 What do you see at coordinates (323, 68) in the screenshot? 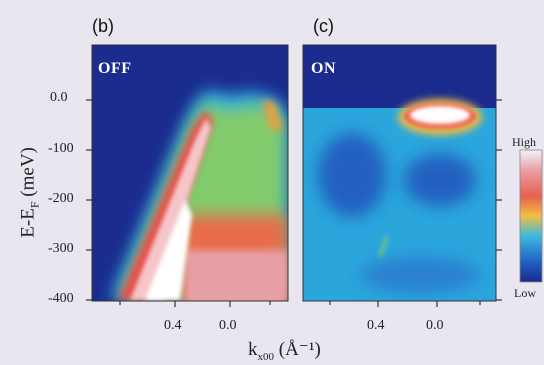
I see `panel-state-on: ON` at bounding box center [323, 68].